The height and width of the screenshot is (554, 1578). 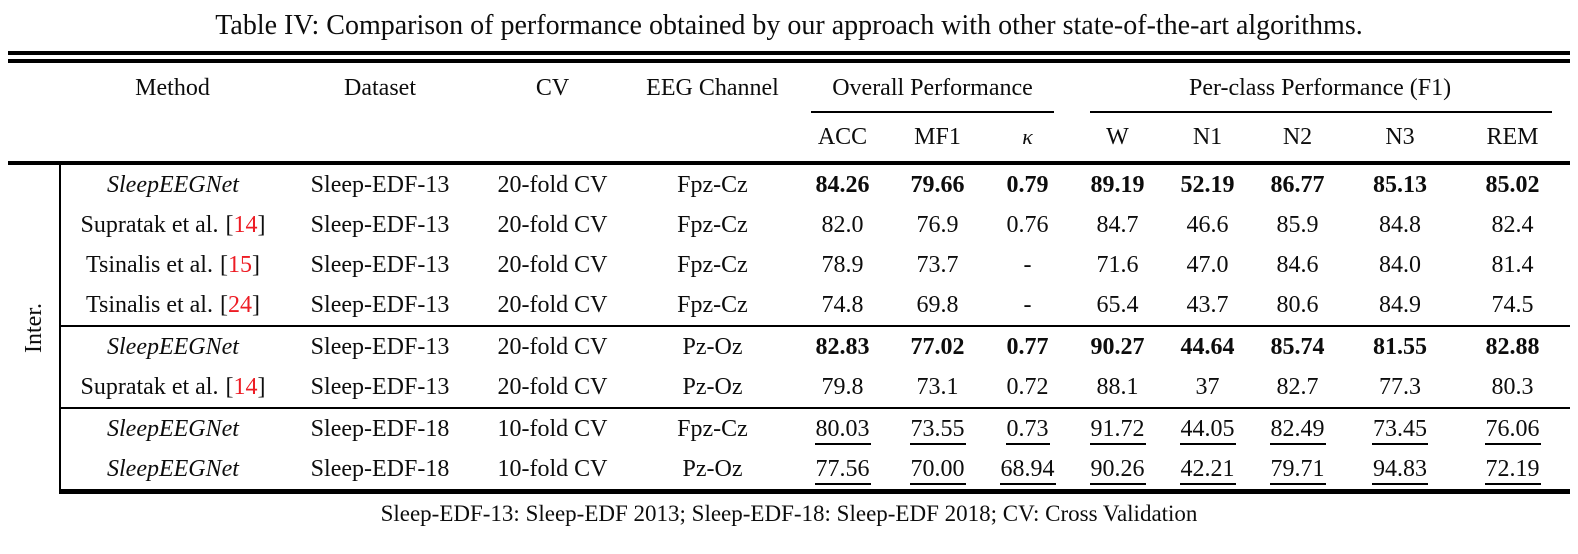 What do you see at coordinates (1512, 265) in the screenshot?
I see `rem-f1-cell: 81.4` at bounding box center [1512, 265].